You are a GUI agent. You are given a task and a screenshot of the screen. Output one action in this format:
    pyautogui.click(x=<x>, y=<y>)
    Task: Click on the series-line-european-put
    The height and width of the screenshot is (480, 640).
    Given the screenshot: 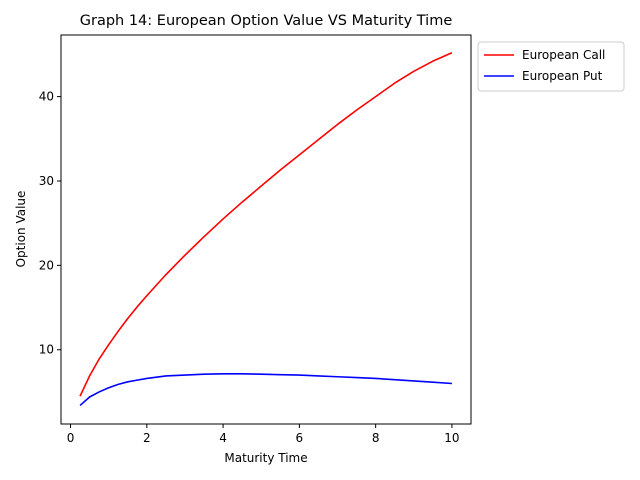 What is the action you would take?
    pyautogui.click(x=265, y=389)
    